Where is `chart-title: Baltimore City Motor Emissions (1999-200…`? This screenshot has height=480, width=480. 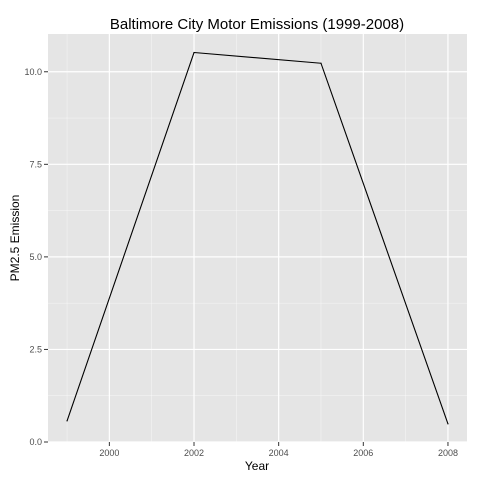
chart-title: Baltimore City Motor Emissions (1999-200… is located at coordinates (257, 24).